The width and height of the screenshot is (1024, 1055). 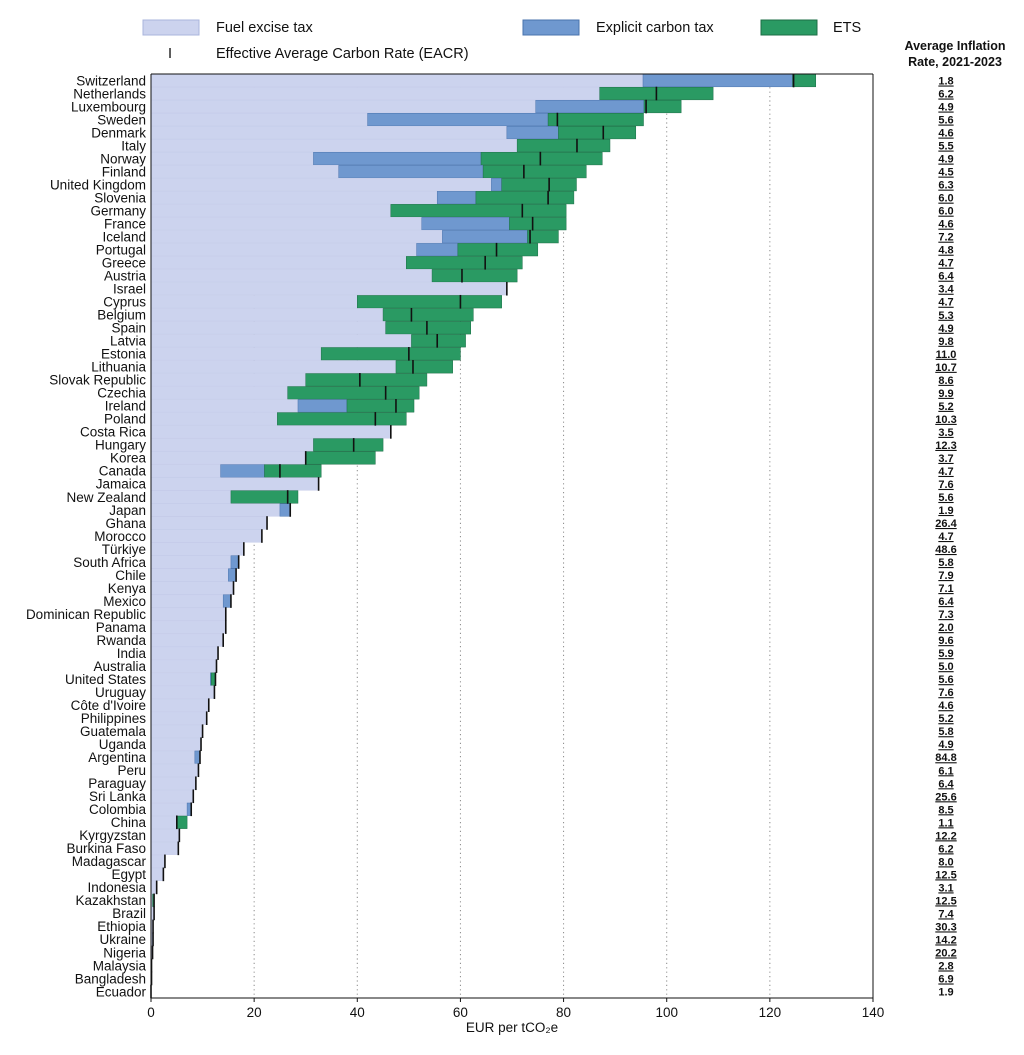 I want to click on inflation-value-finland: 4.5, so click(x=945, y=173).